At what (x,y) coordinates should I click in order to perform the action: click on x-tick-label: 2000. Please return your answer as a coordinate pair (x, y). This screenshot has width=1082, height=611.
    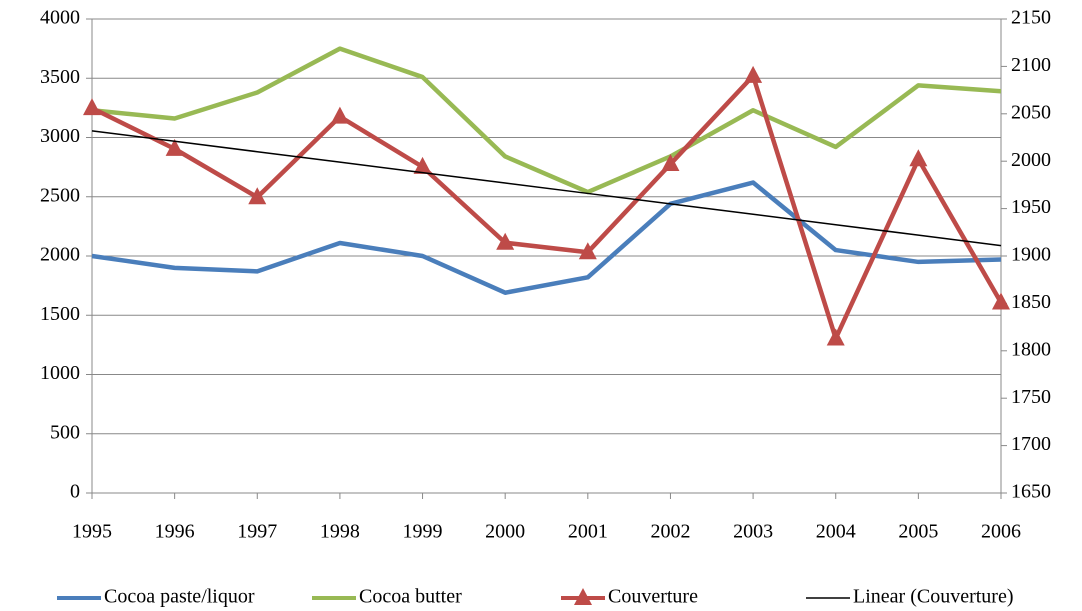
    Looking at the image, I should click on (505, 532).